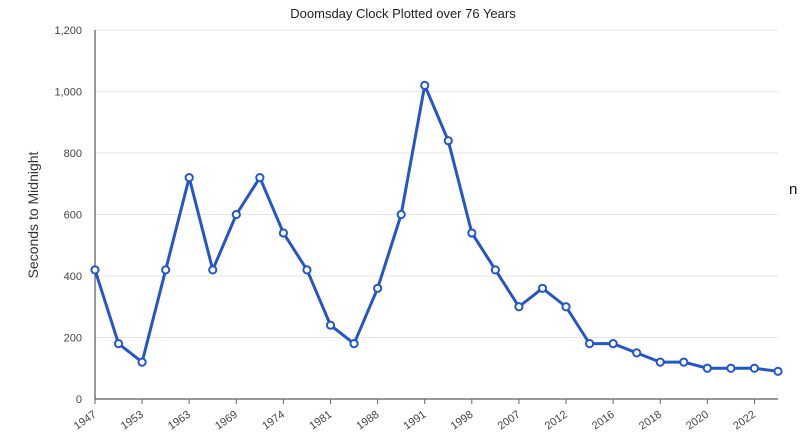  What do you see at coordinates (73, 277) in the screenshot?
I see `y-tick-label: 400` at bounding box center [73, 277].